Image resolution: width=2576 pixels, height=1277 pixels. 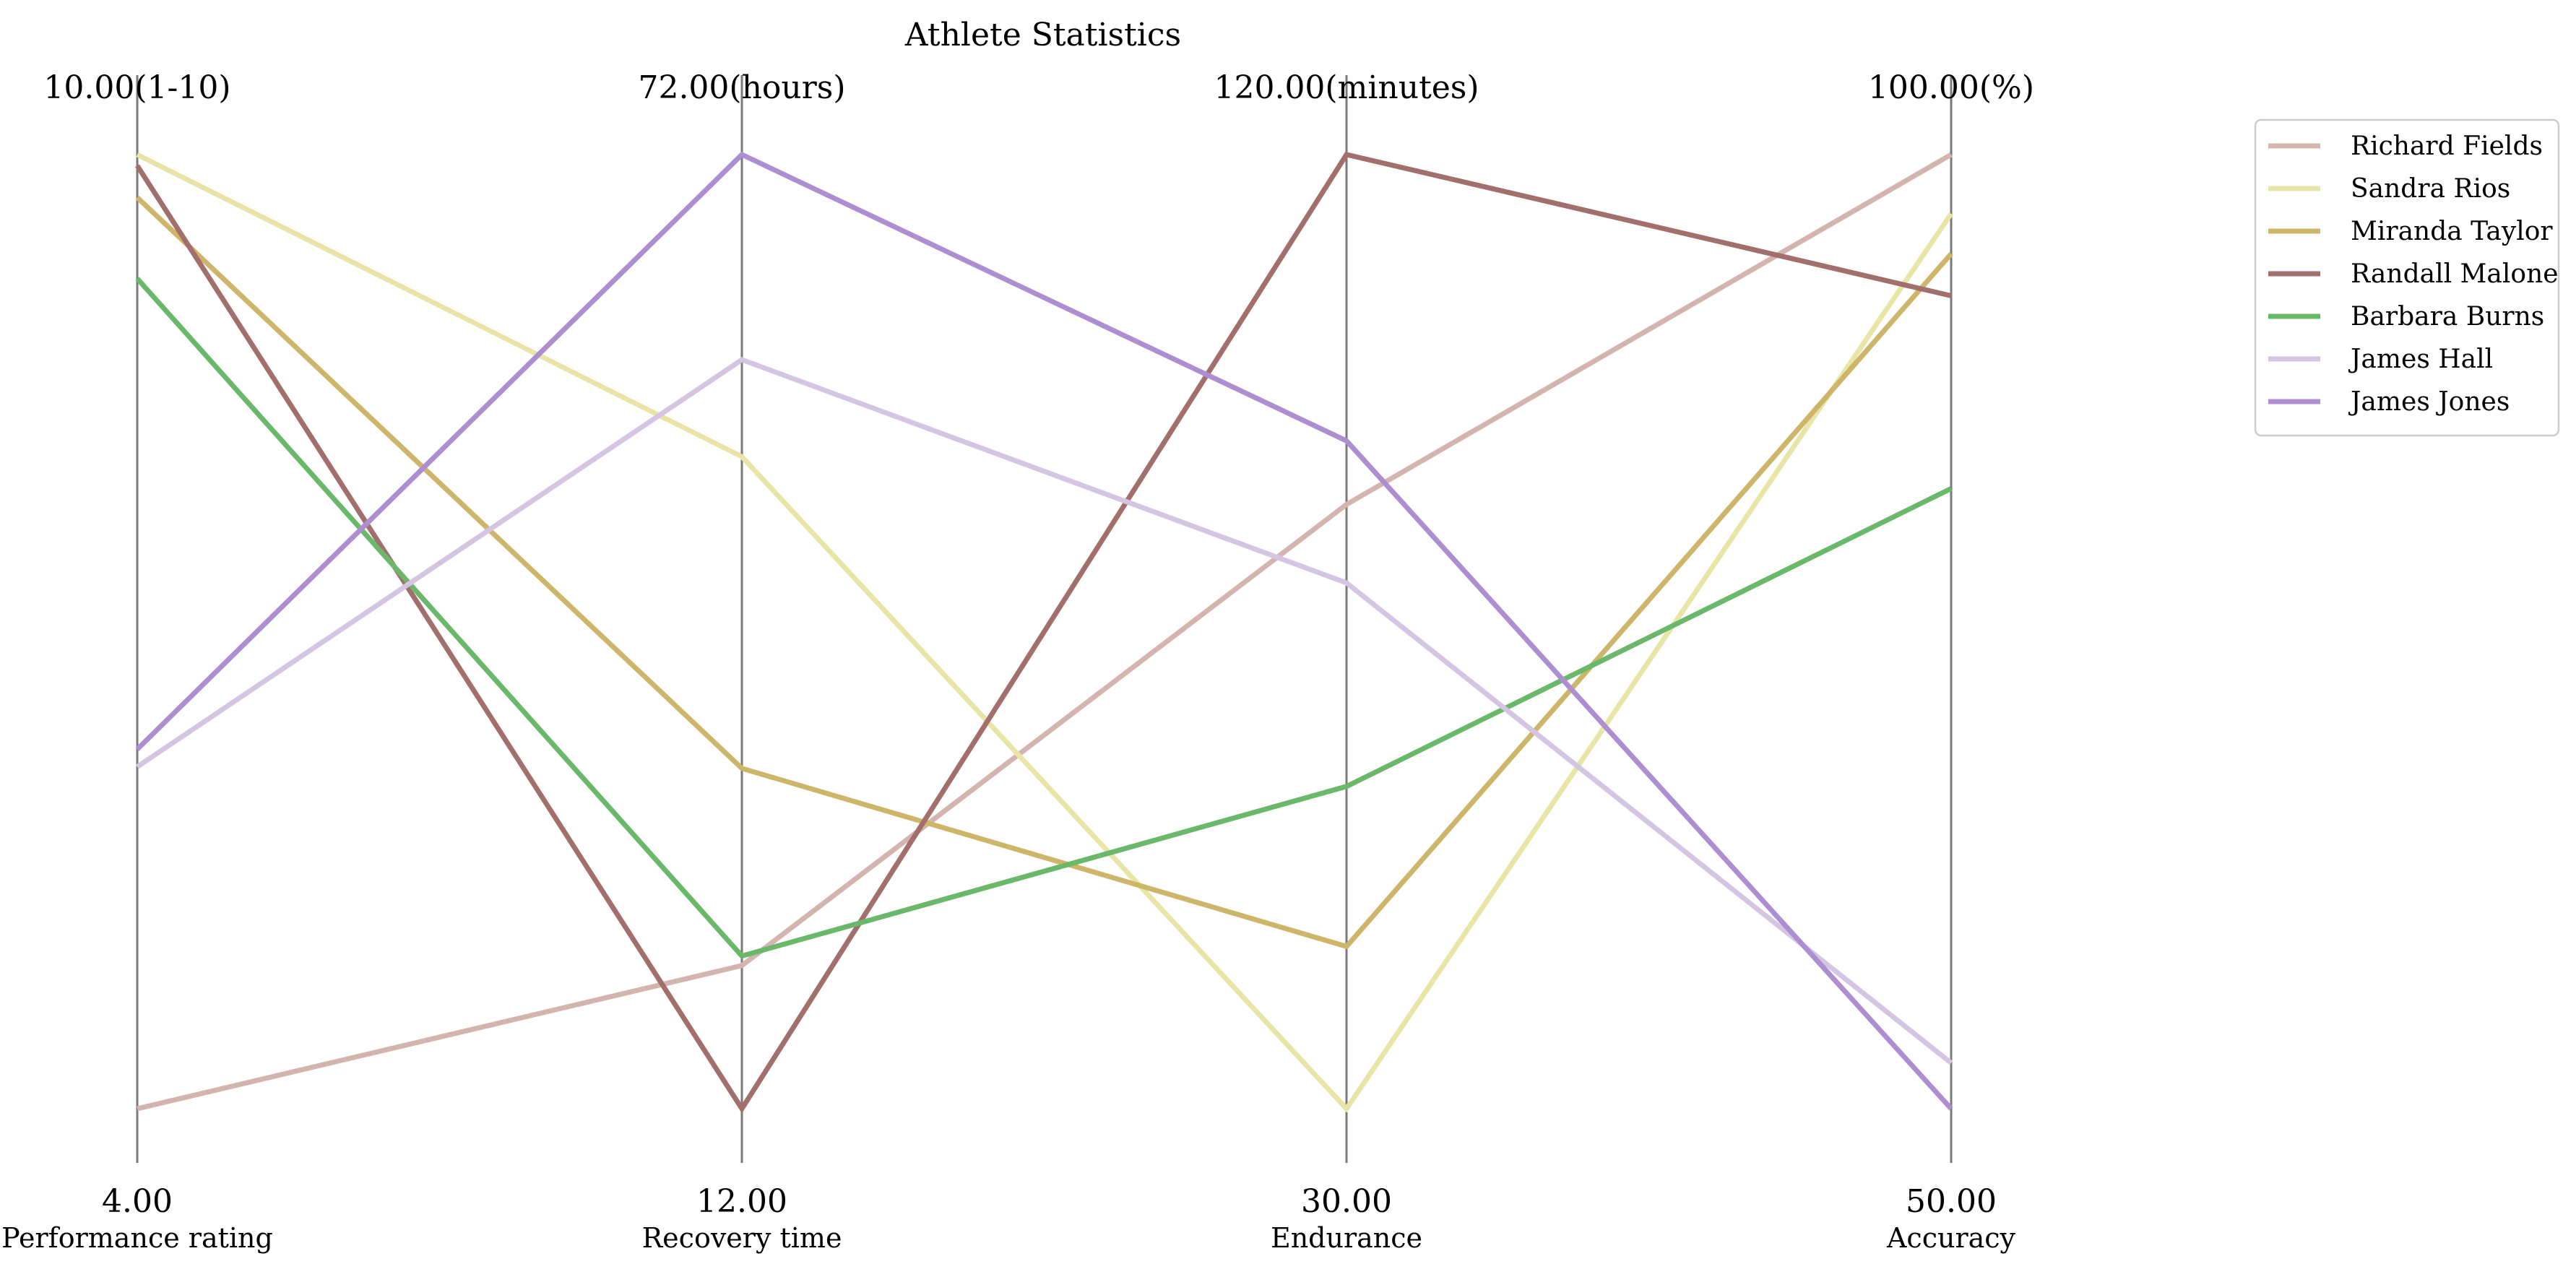 I want to click on axis-min-label-recovery-time: 12.00, so click(x=741, y=1201).